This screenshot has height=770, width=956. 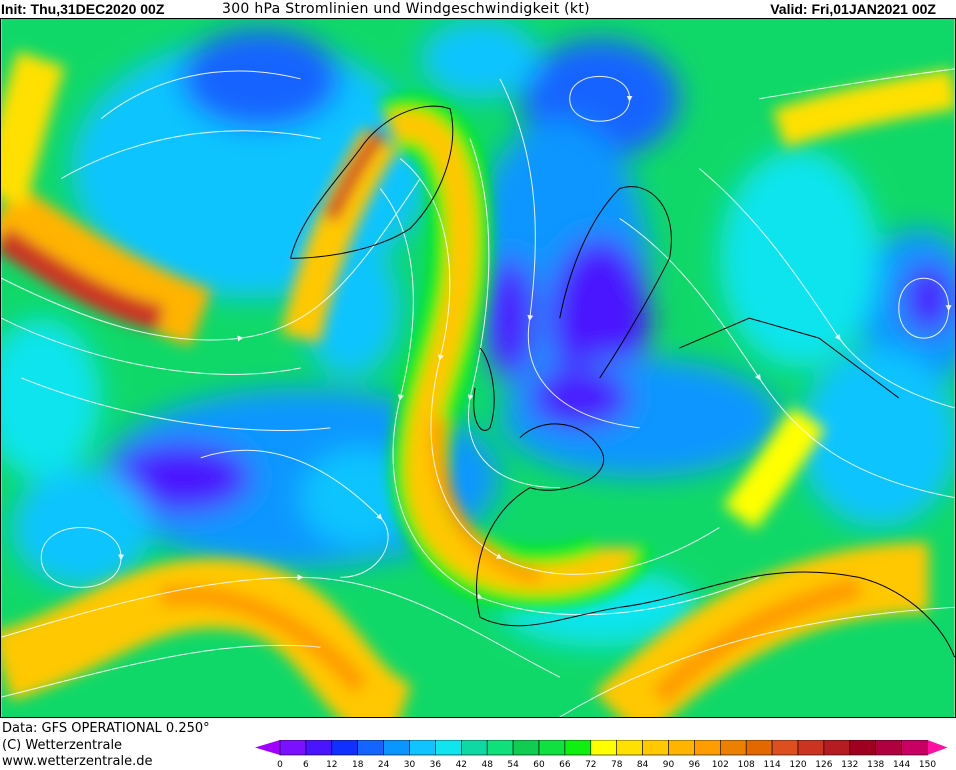 What do you see at coordinates (539, 764) in the screenshot?
I see `legend-tick-label: 60` at bounding box center [539, 764].